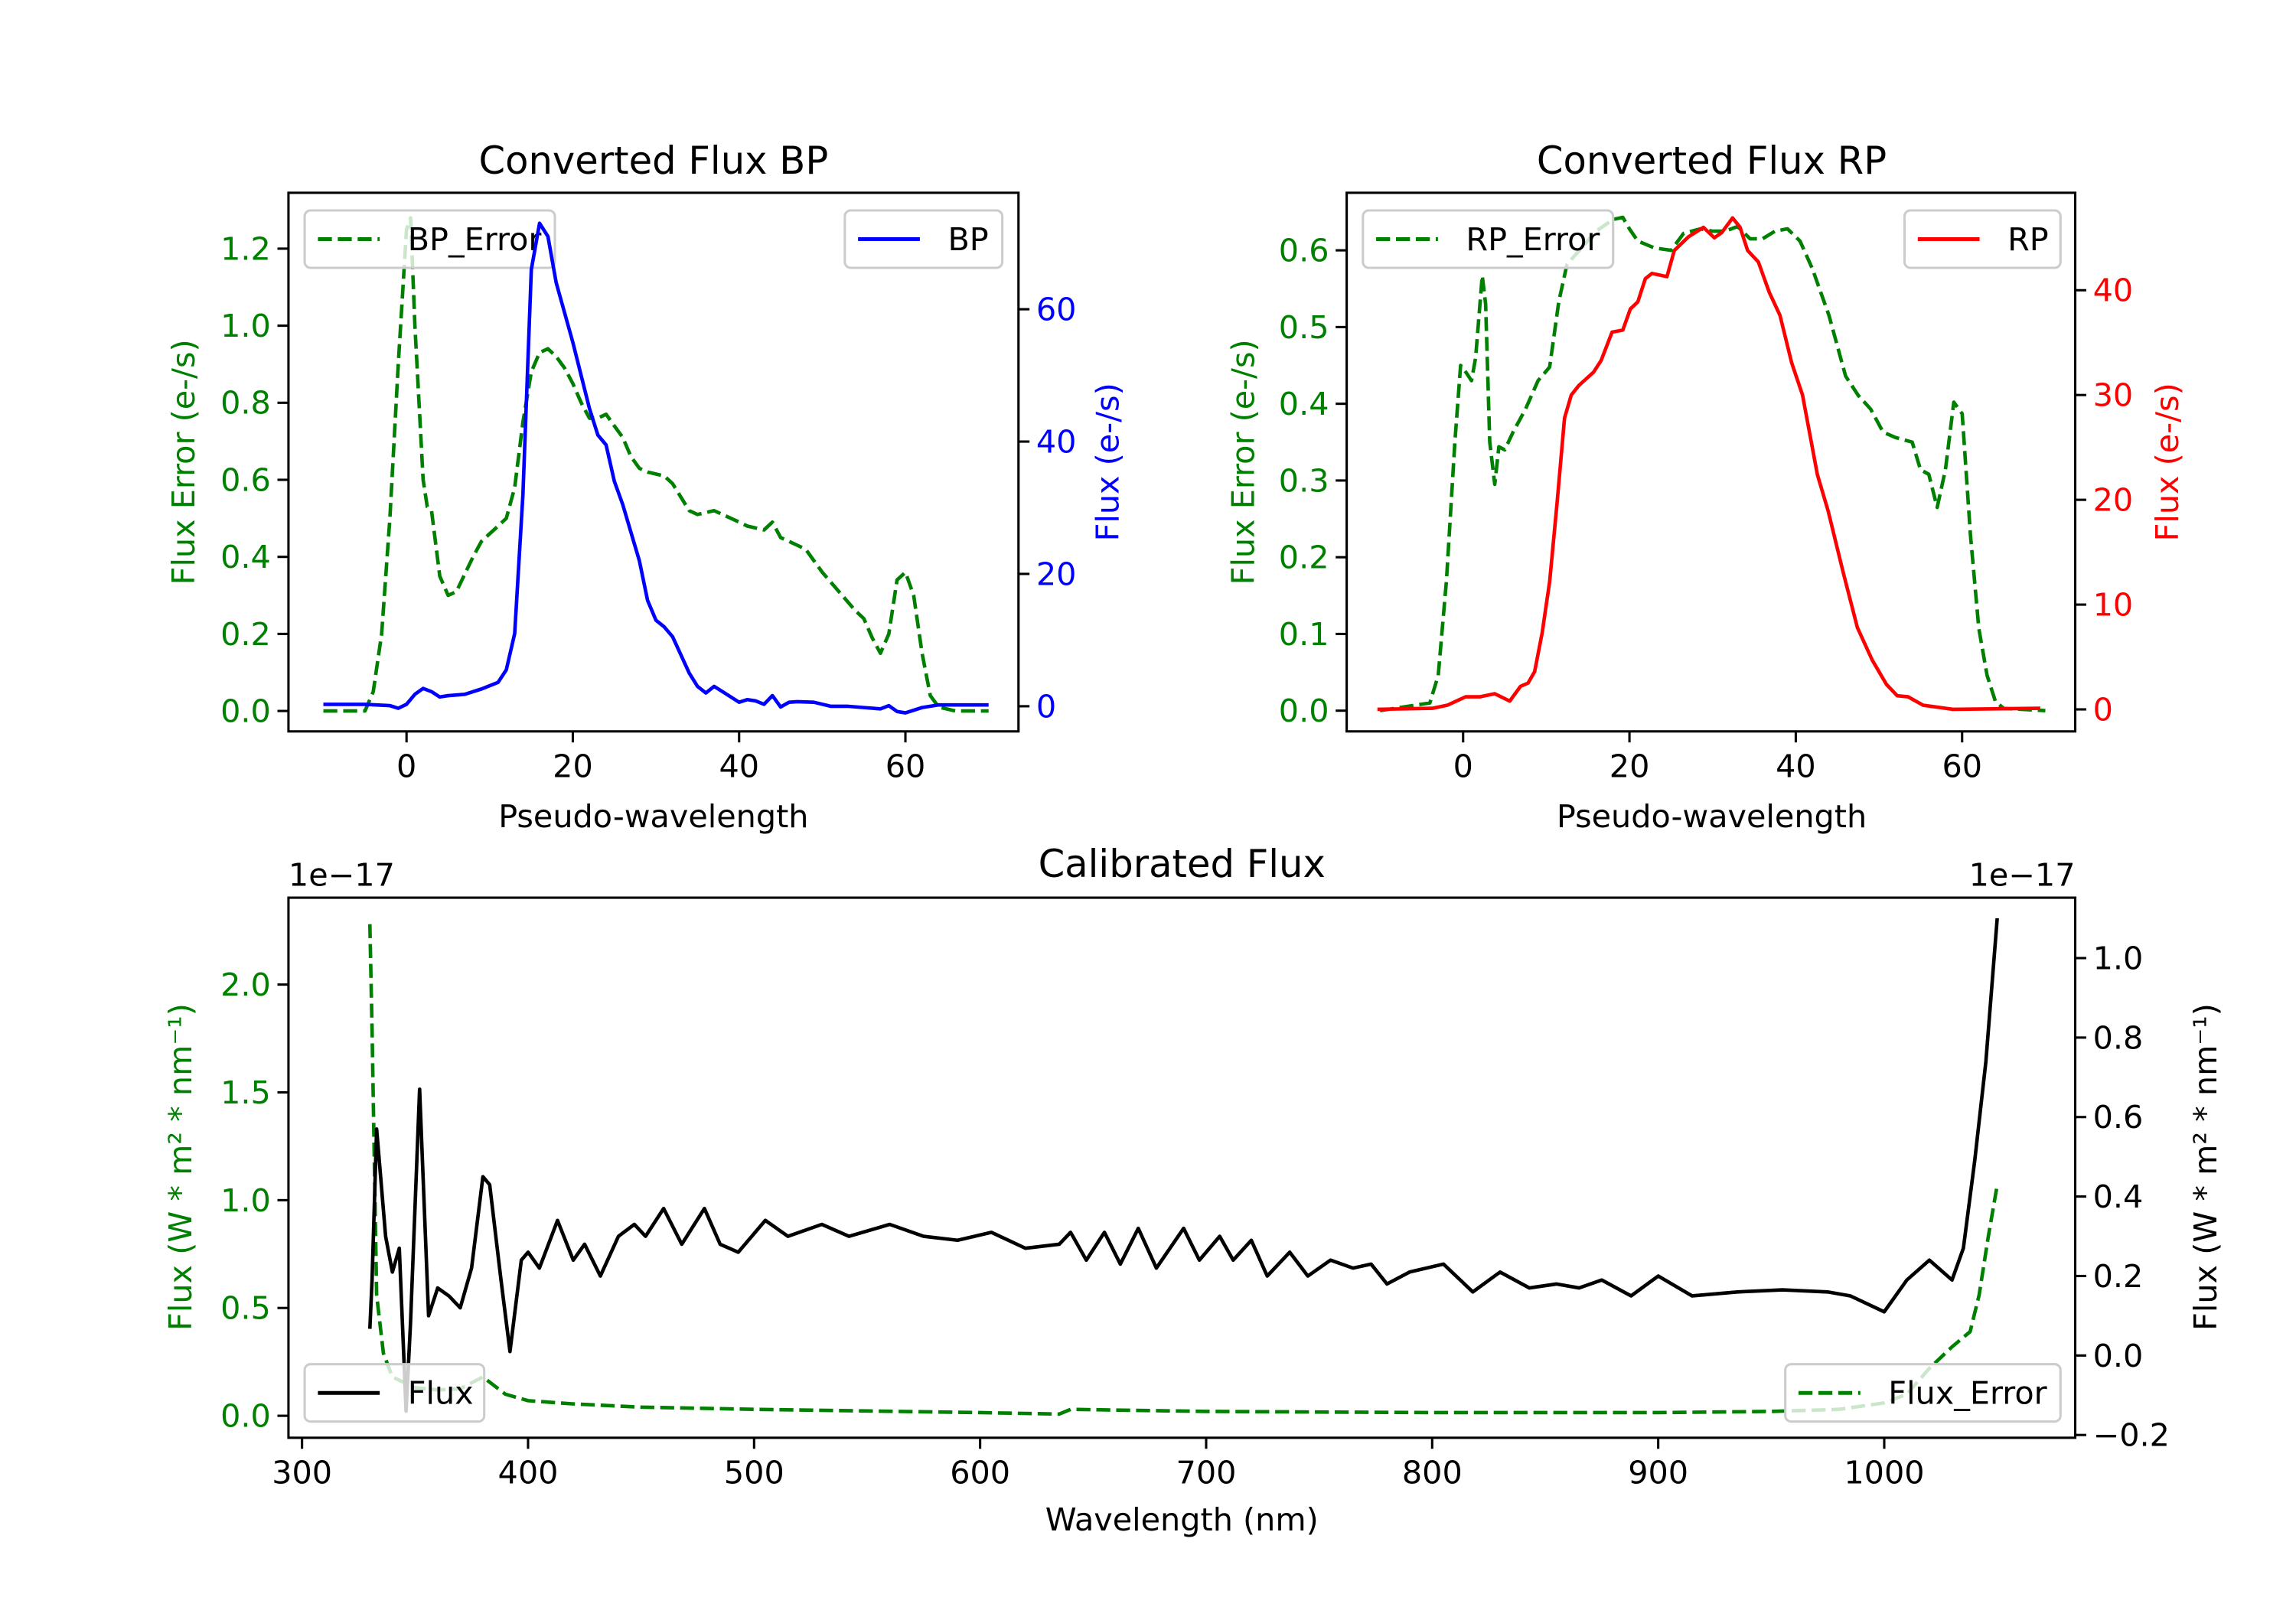  Describe the element at coordinates (245, 984) in the screenshot. I see `y-left-tick-label: 2.0` at that location.